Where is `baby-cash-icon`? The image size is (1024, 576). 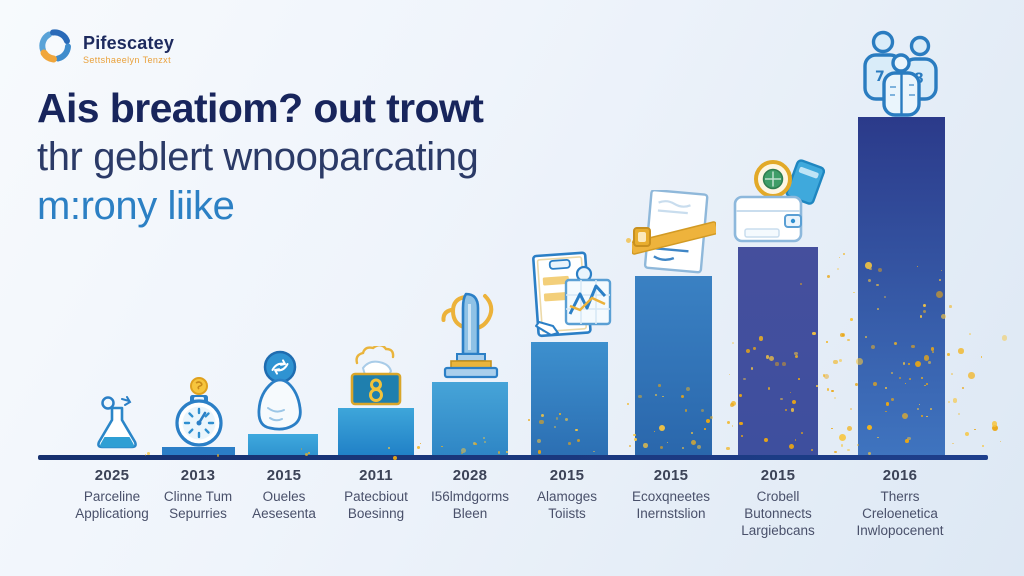
baby-cash-icon is located at coordinates (376, 376).